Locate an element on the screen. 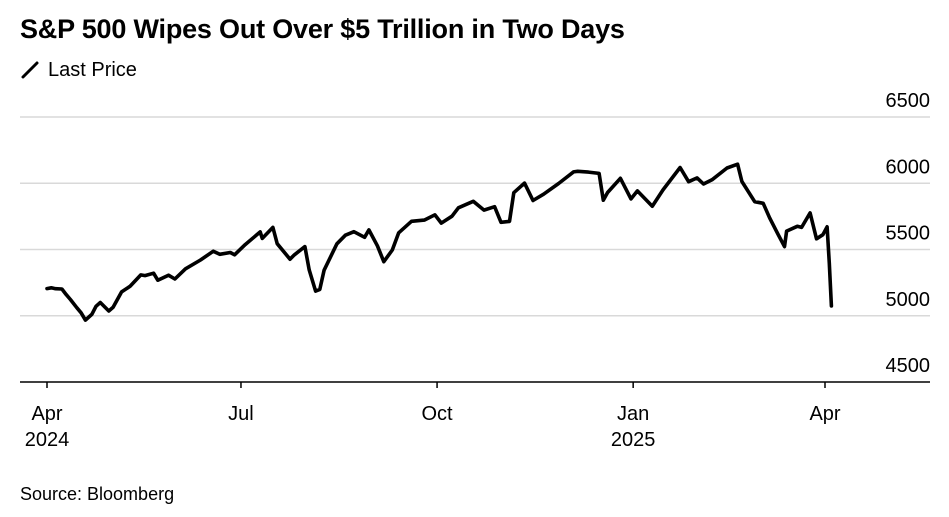 The height and width of the screenshot is (517, 949). x-tick-label: Jan is located at coordinates (633, 414).